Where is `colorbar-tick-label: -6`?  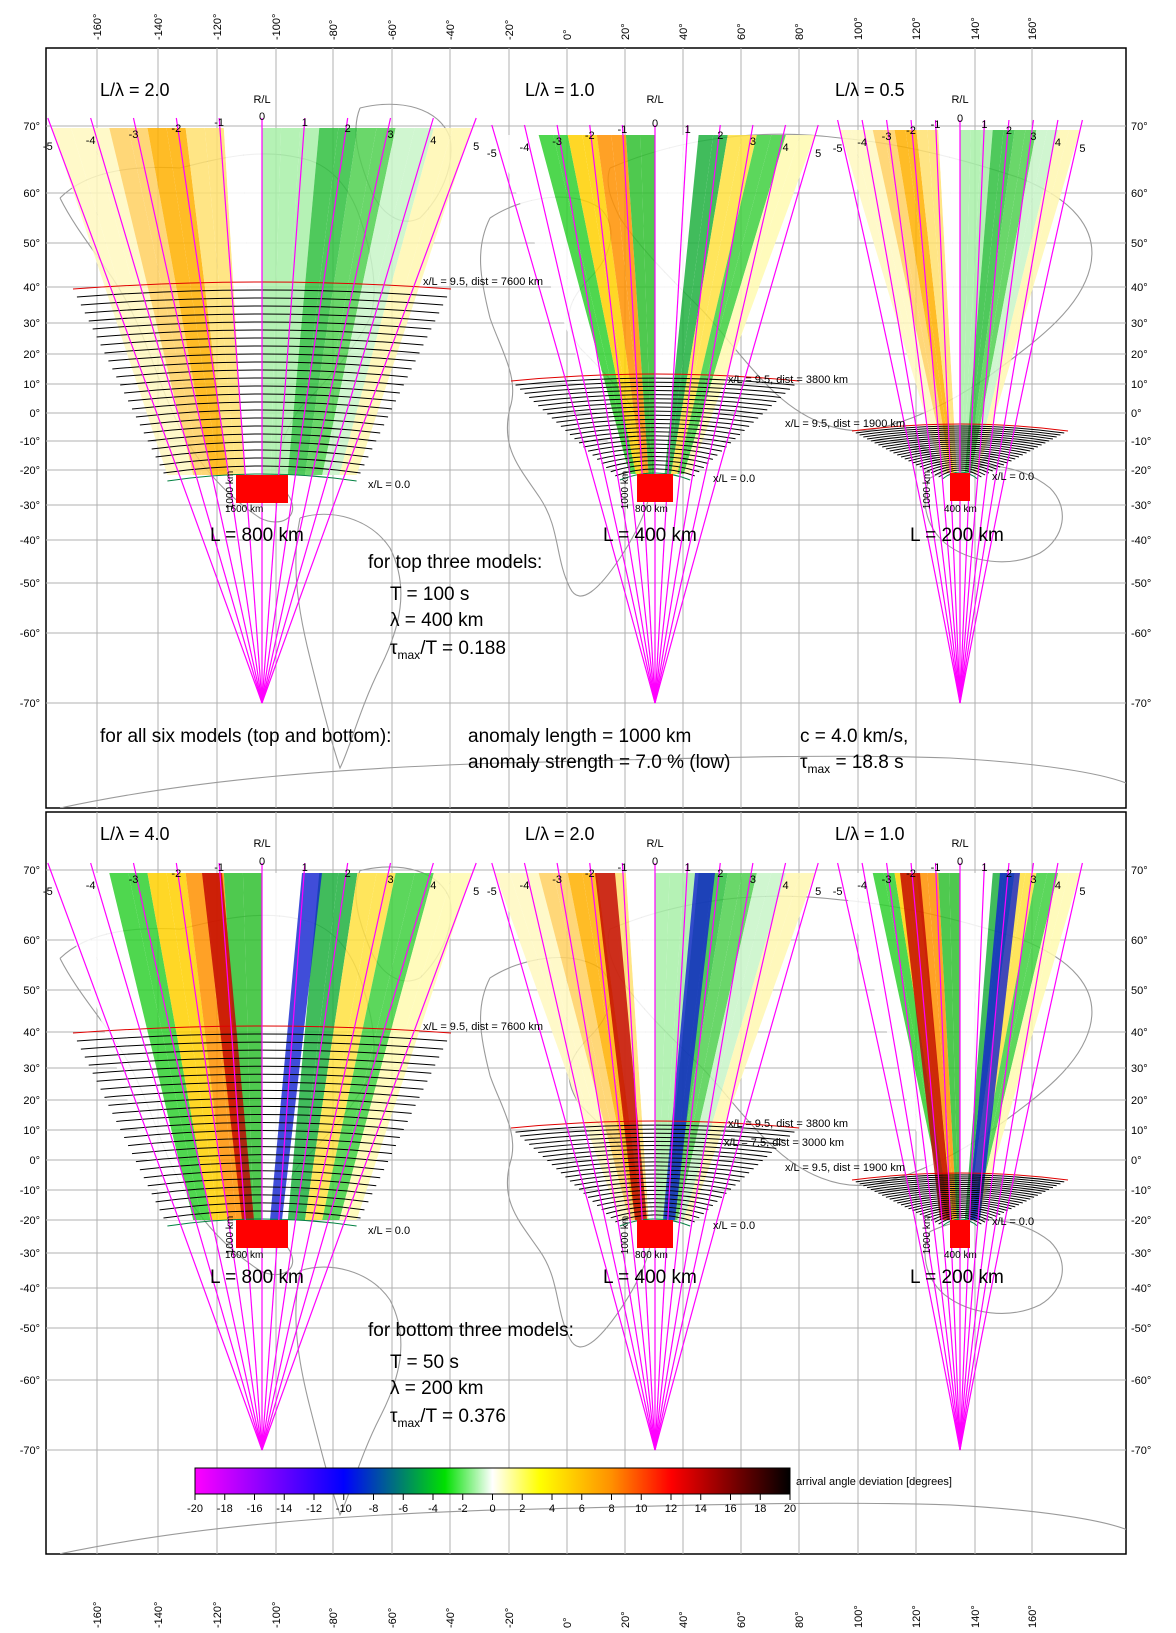 colorbar-tick-label: -6 is located at coordinates (403, 1509).